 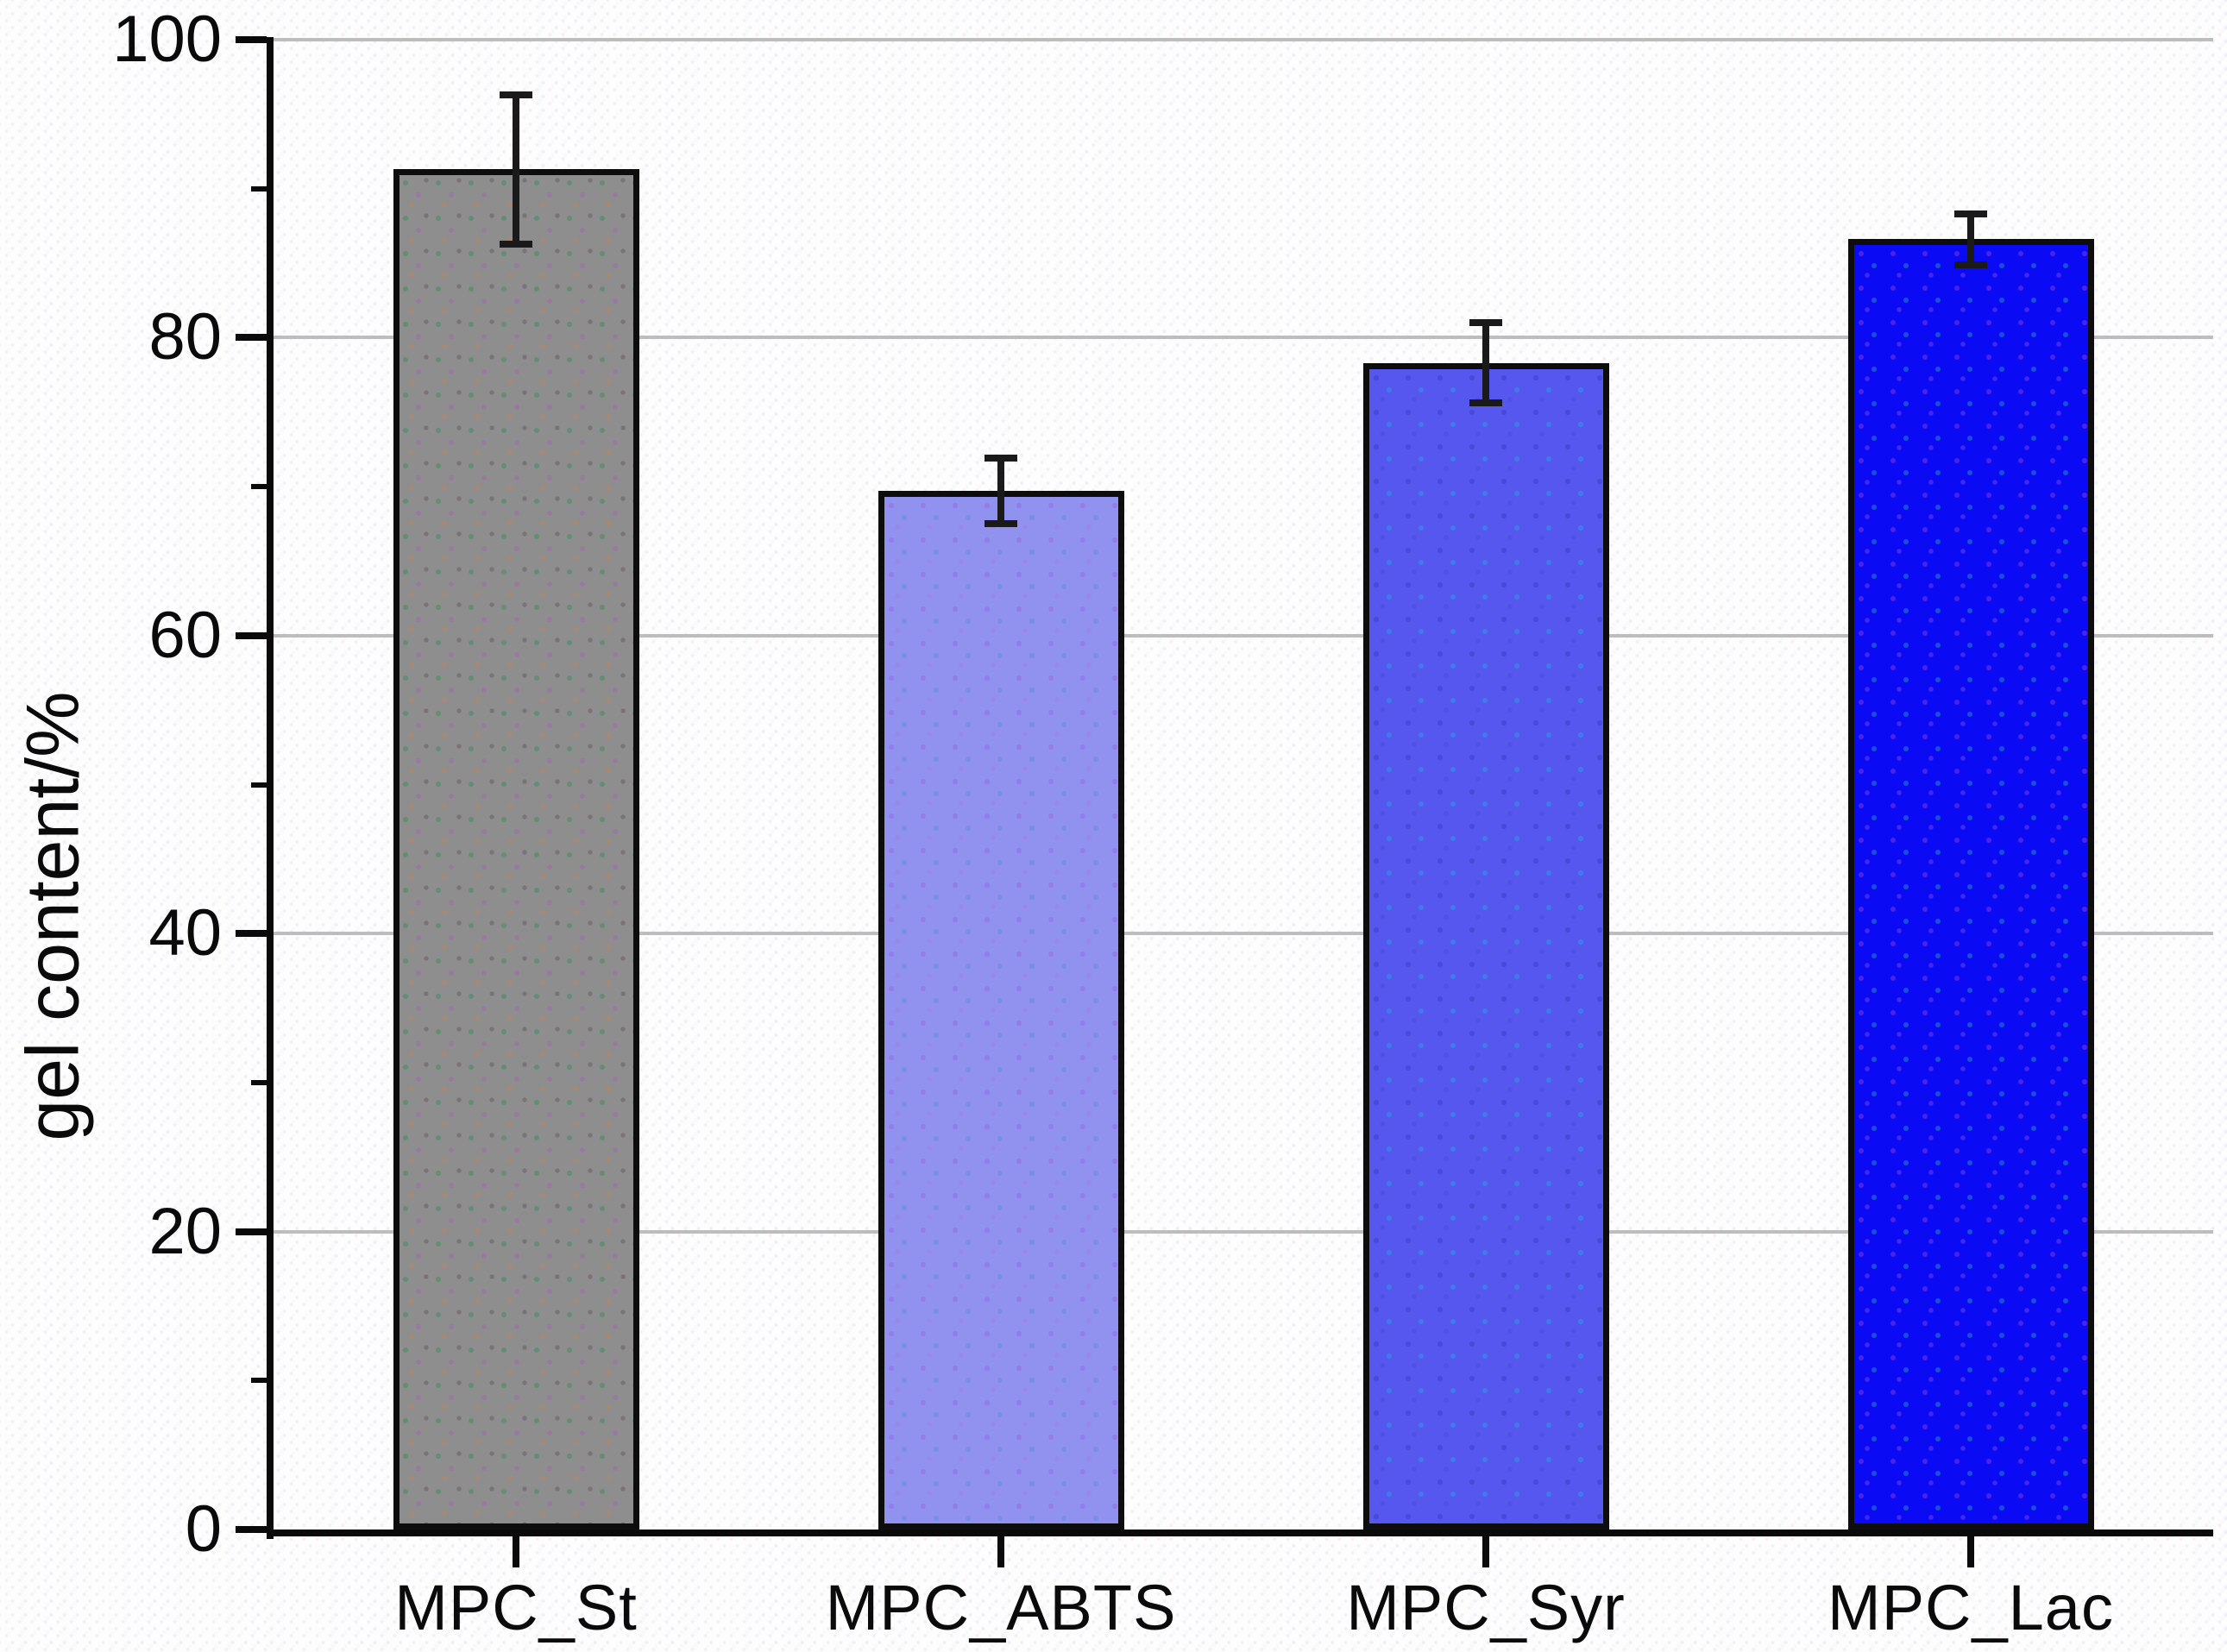 What do you see at coordinates (167, 39) in the screenshot?
I see `y-tick-label-100: 100` at bounding box center [167, 39].